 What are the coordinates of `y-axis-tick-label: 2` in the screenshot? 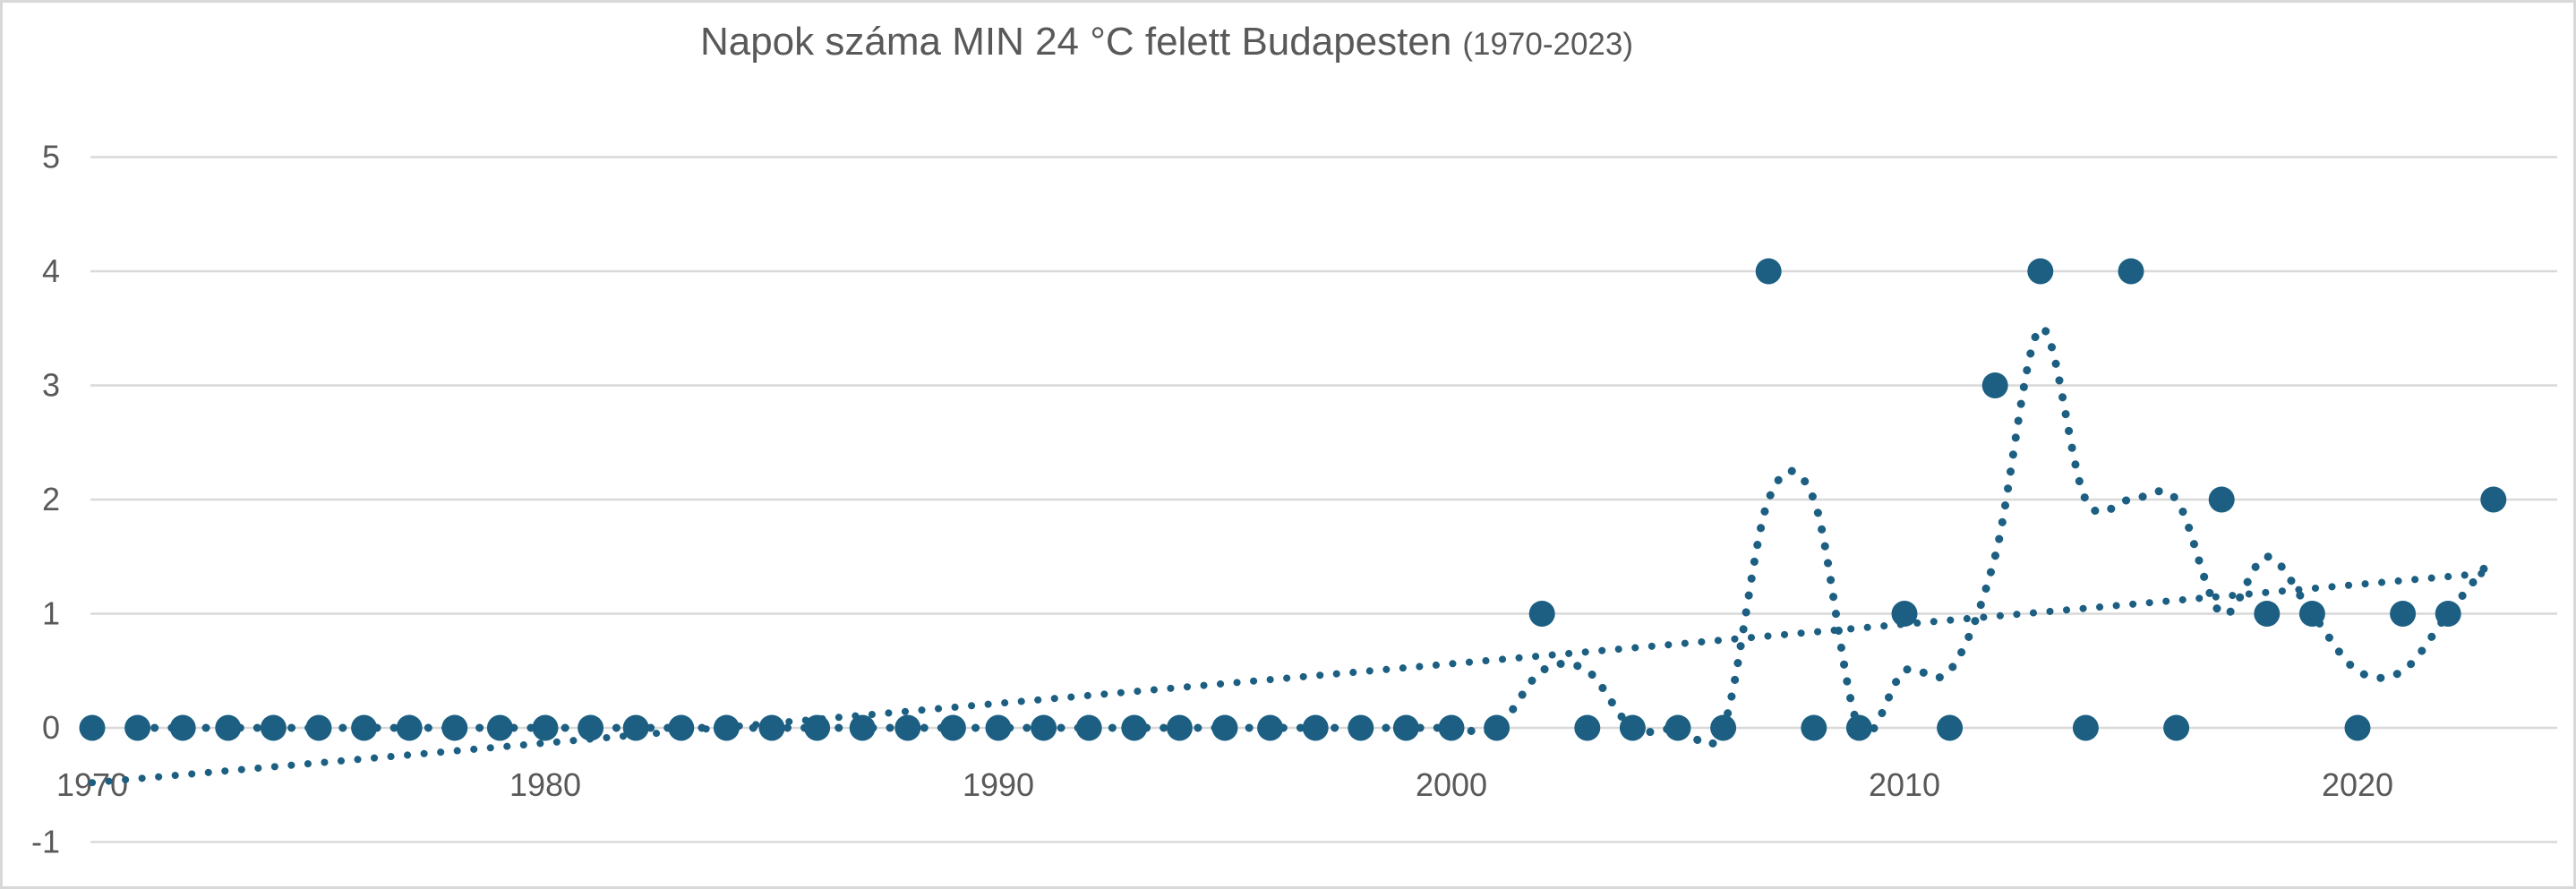 It's located at (51, 499).